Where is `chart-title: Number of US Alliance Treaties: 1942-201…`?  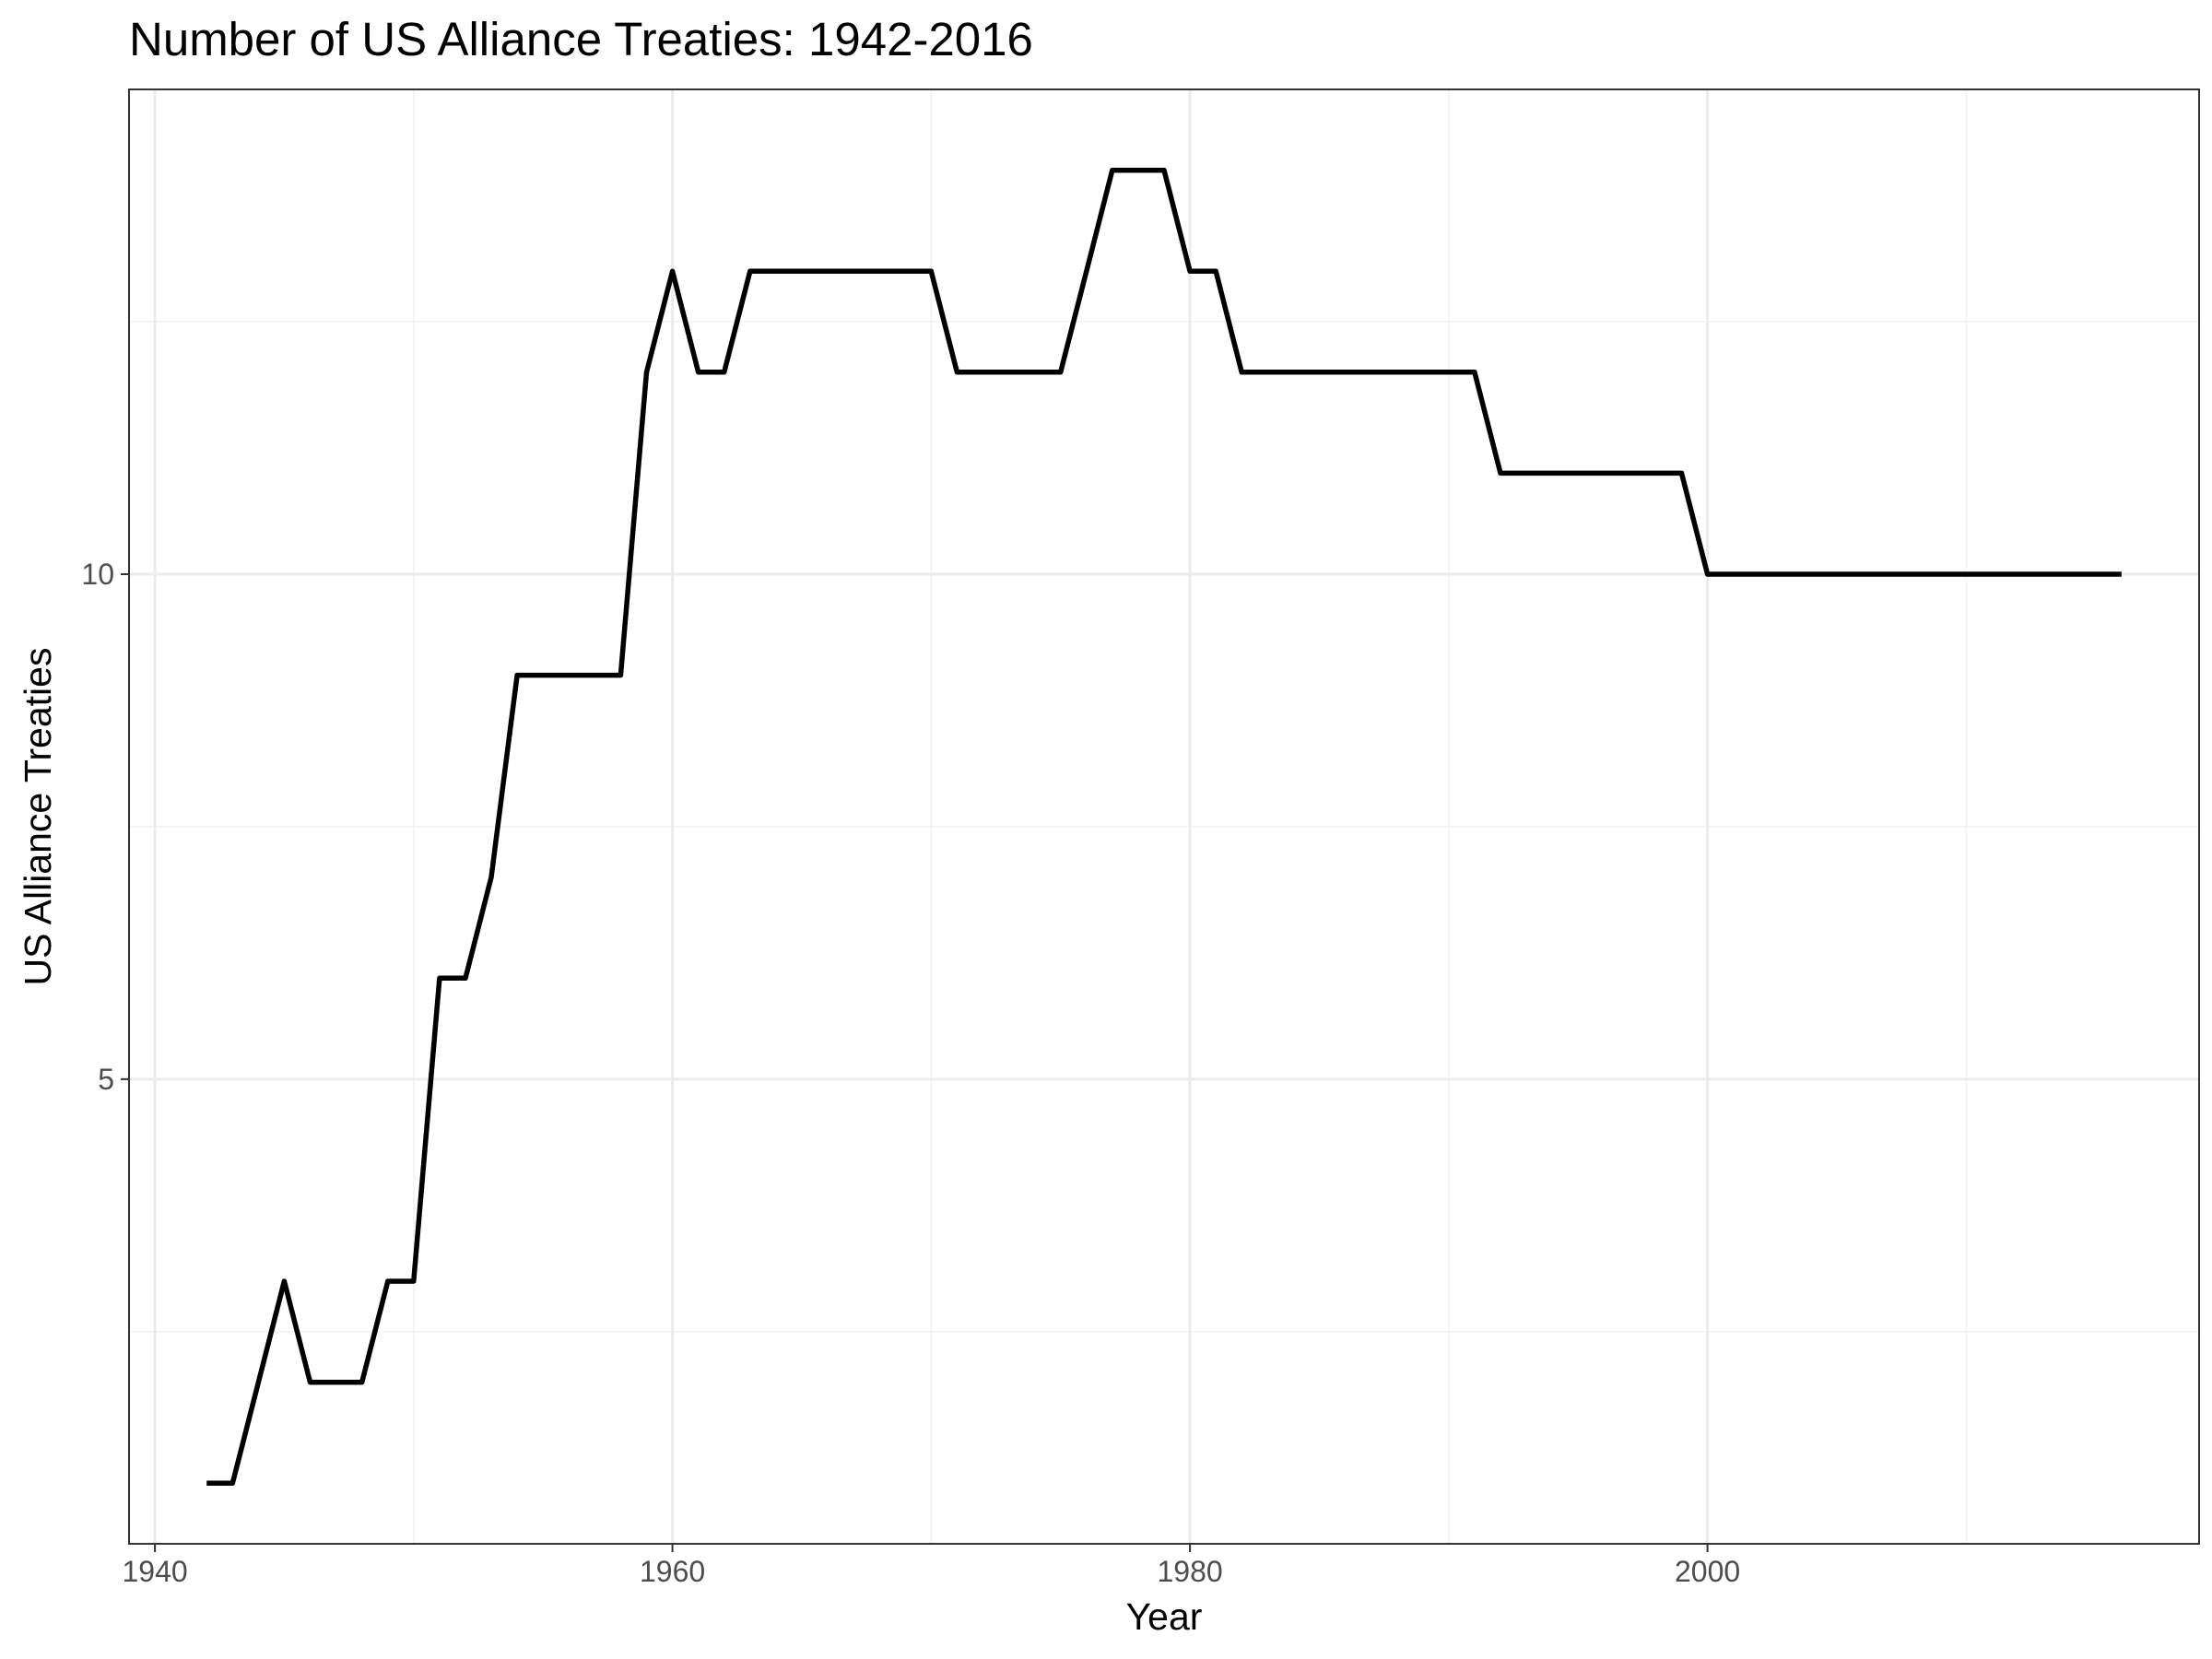 chart-title: Number of US Alliance Treaties: 1942-201… is located at coordinates (581, 39).